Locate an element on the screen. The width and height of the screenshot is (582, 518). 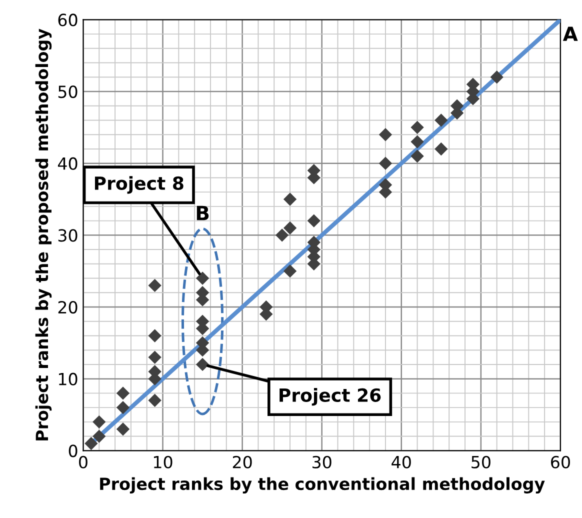
x-tick-label: 40 is located at coordinates (401, 462).